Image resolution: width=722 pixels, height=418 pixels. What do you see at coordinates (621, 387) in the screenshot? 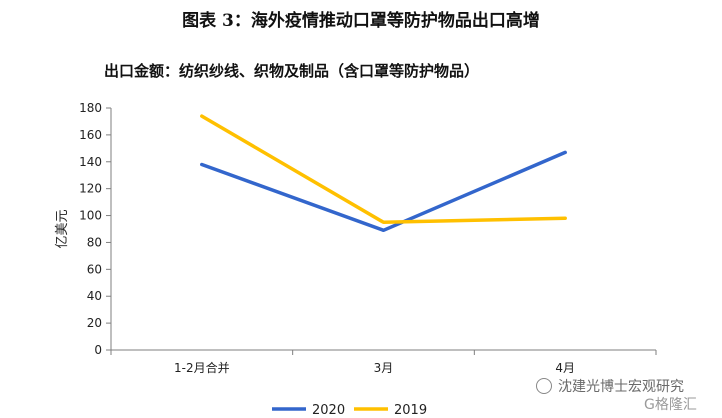
I see `watermark-text: 沈建光博士宏观研究` at bounding box center [621, 387].